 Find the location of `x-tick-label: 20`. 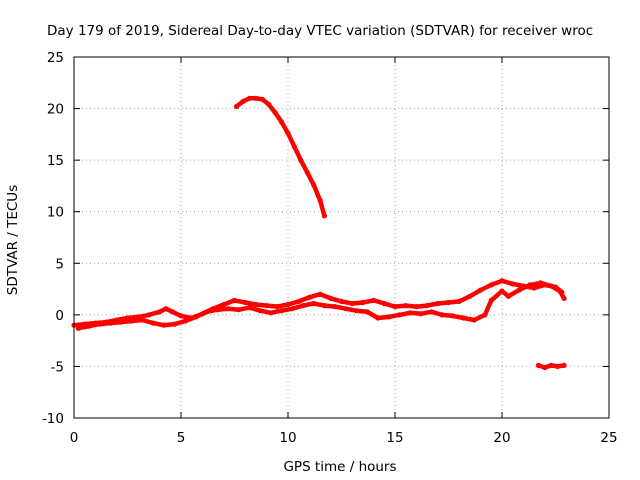

x-tick-label: 20 is located at coordinates (501, 438).